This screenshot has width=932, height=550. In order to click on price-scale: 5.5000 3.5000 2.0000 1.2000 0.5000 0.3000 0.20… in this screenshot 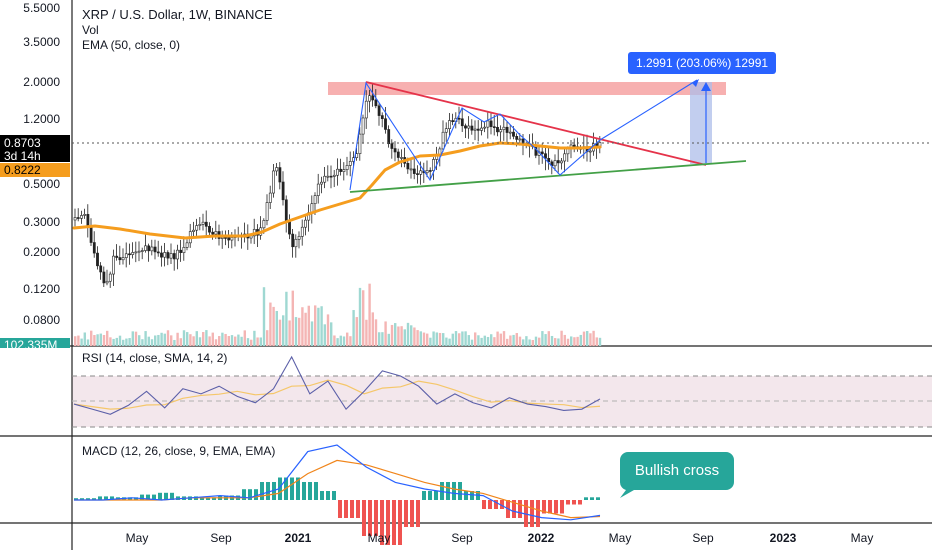, I will do `click(41, 164)`.